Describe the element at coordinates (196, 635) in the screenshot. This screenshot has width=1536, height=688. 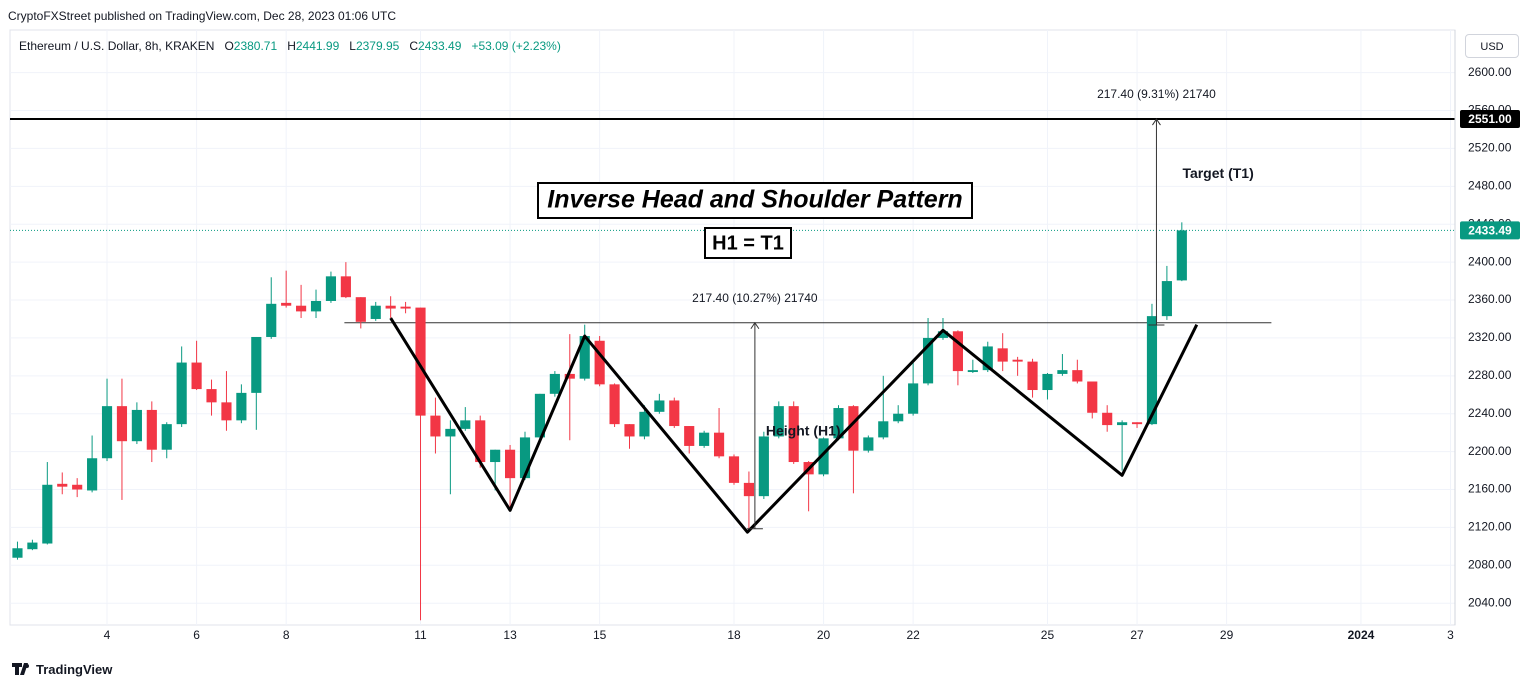
I see `x-tick-label: 6` at that location.